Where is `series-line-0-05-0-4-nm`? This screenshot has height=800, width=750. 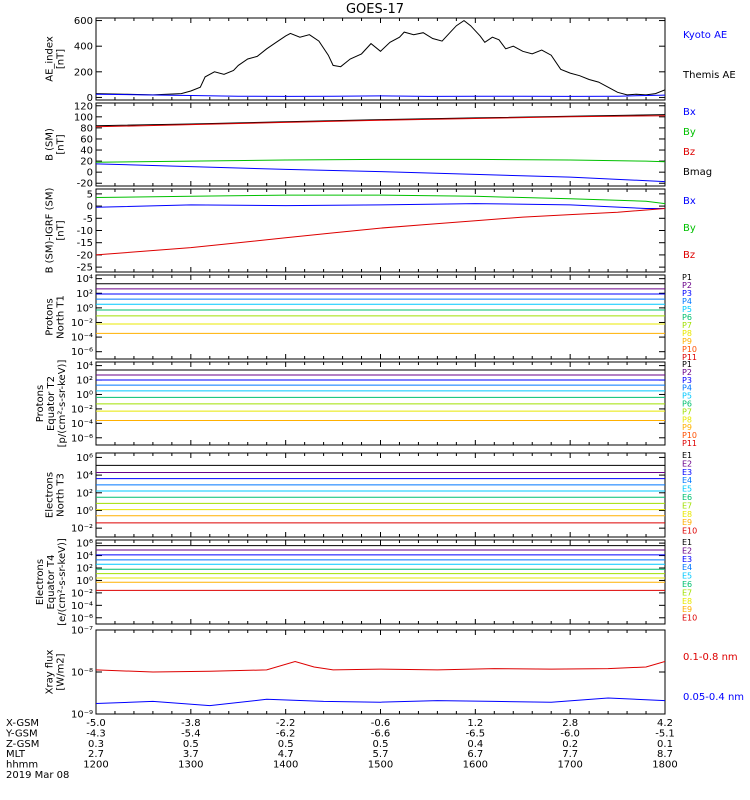
series-line-0-05-0-4-nm is located at coordinates (380, 702).